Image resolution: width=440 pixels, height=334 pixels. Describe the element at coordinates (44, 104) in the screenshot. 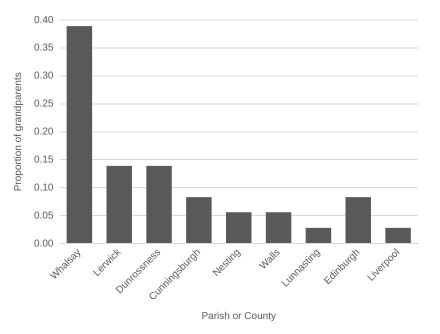

I see `y-tick-label: 0.25` at that location.